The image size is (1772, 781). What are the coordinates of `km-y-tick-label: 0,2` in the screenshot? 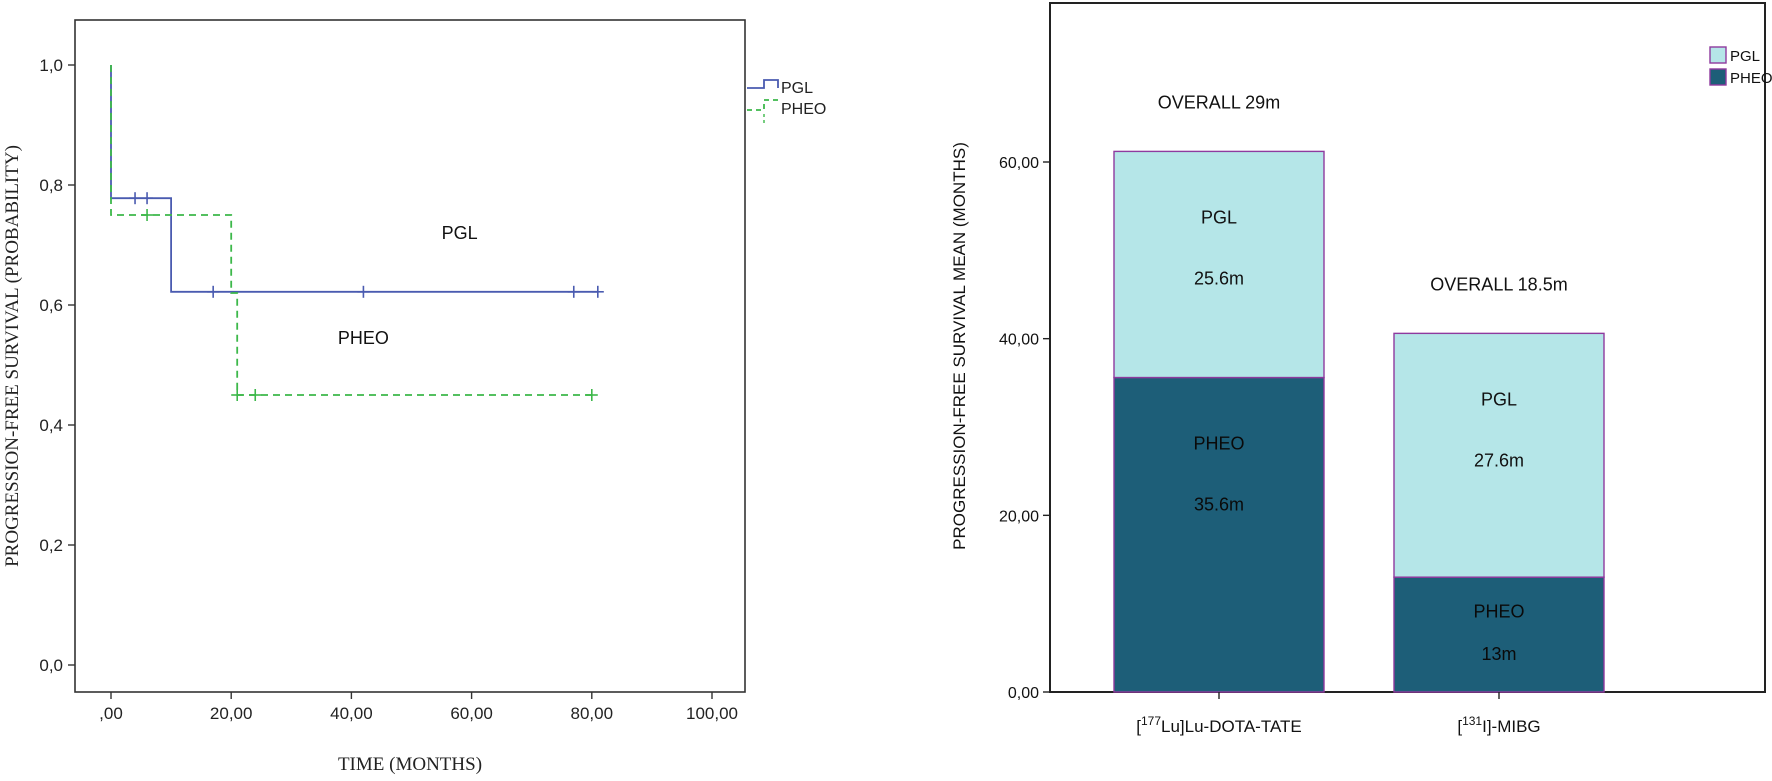 It's located at (51, 545).